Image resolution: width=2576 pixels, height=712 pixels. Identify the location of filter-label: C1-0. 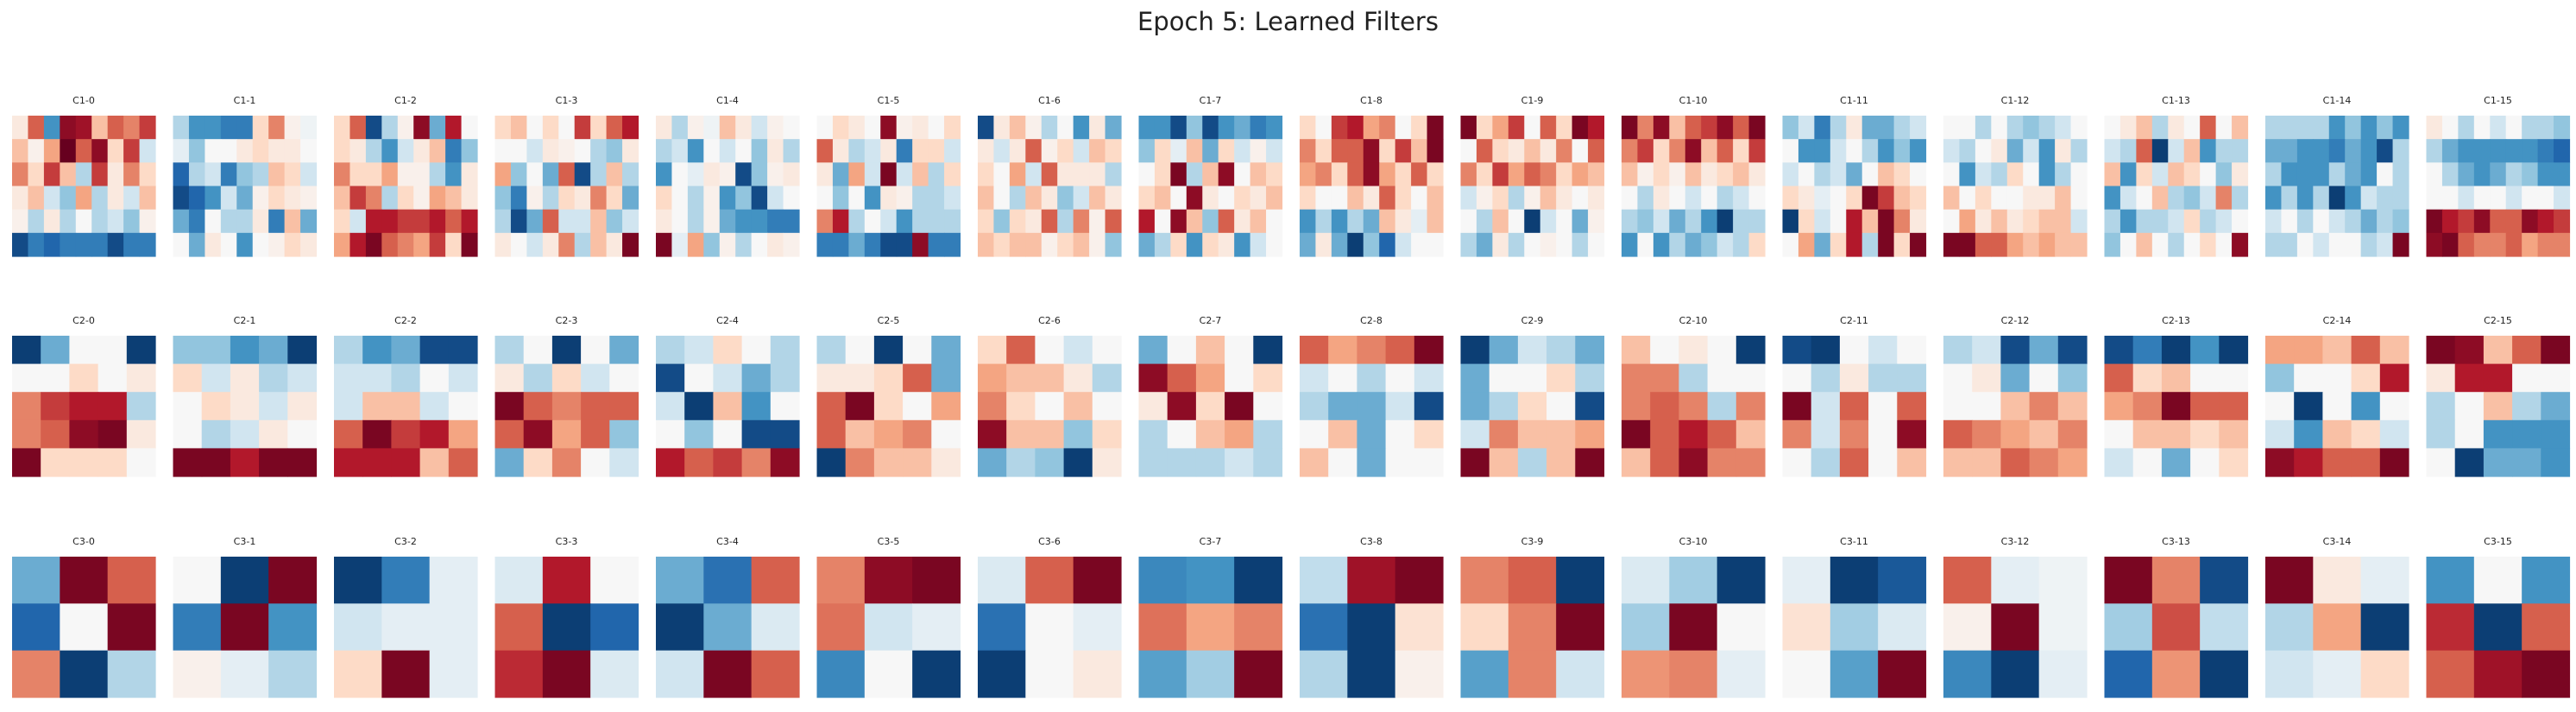
(83, 100).